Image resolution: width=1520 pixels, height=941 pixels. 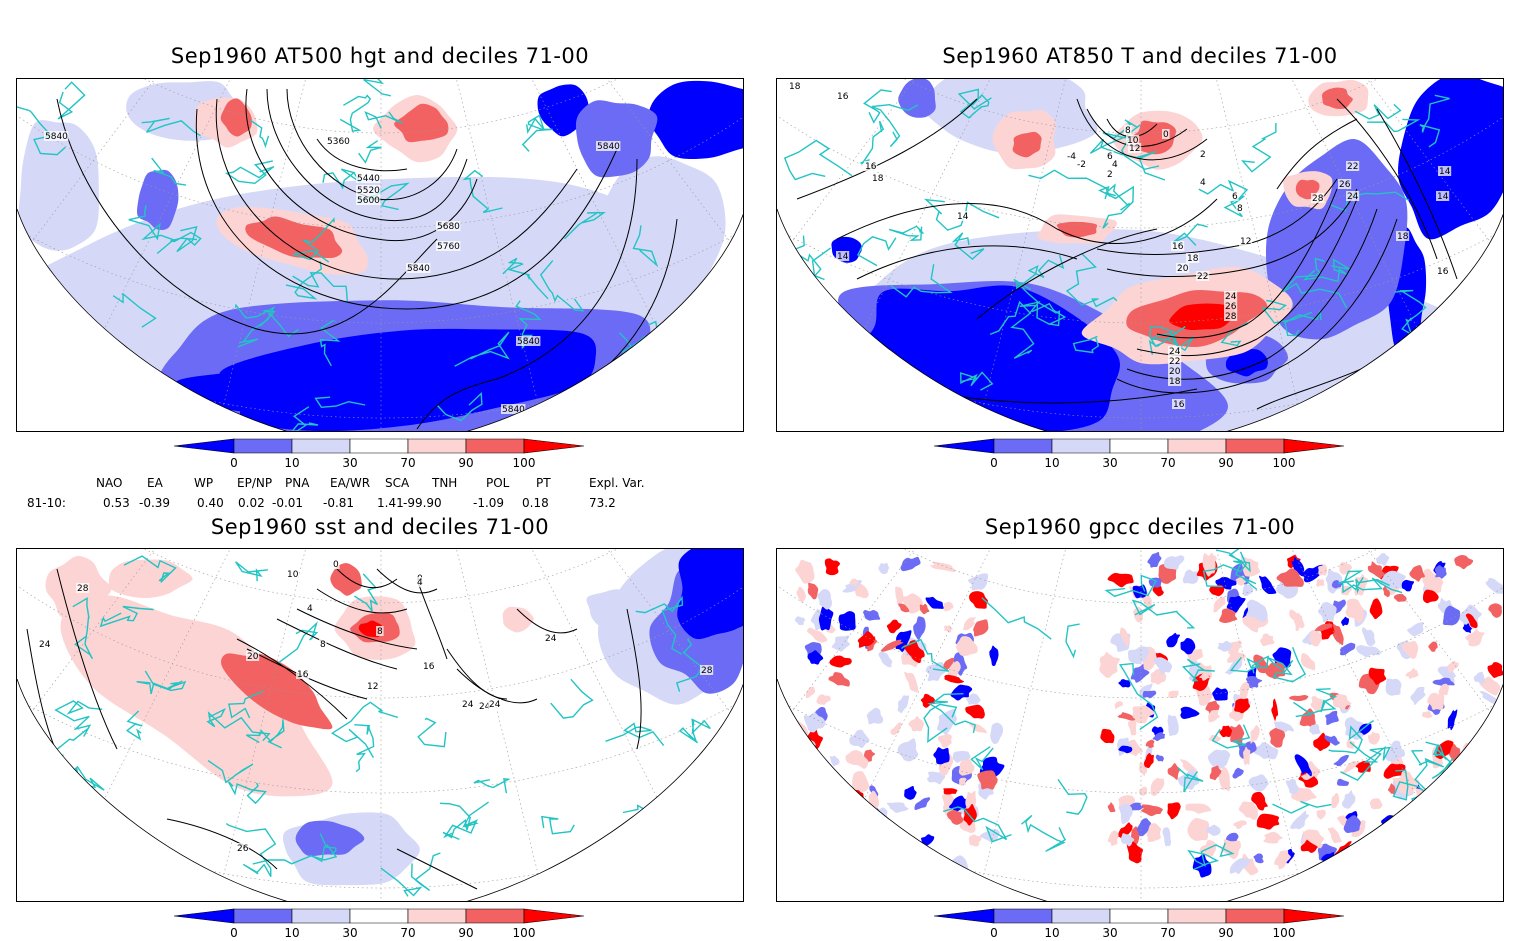 What do you see at coordinates (1071, 157) in the screenshot?
I see `contour-label: -4` at bounding box center [1071, 157].